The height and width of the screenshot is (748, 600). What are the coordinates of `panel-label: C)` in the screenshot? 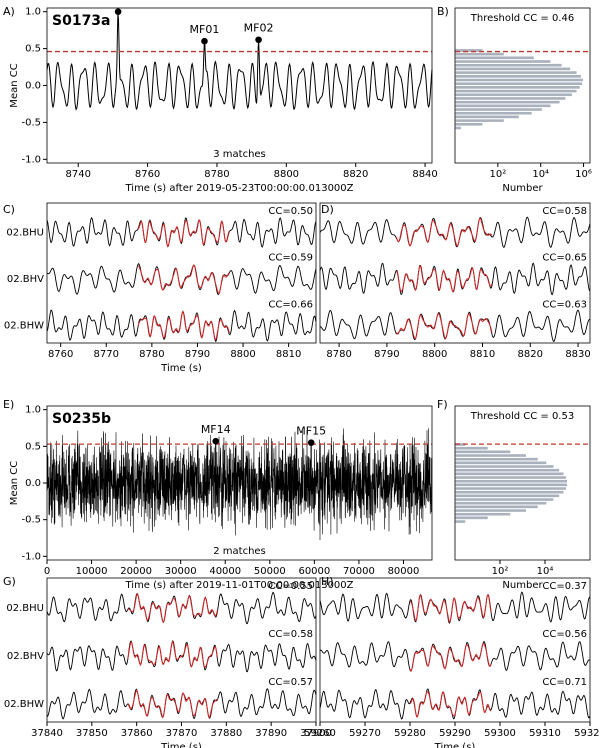 It's located at (9, 209).